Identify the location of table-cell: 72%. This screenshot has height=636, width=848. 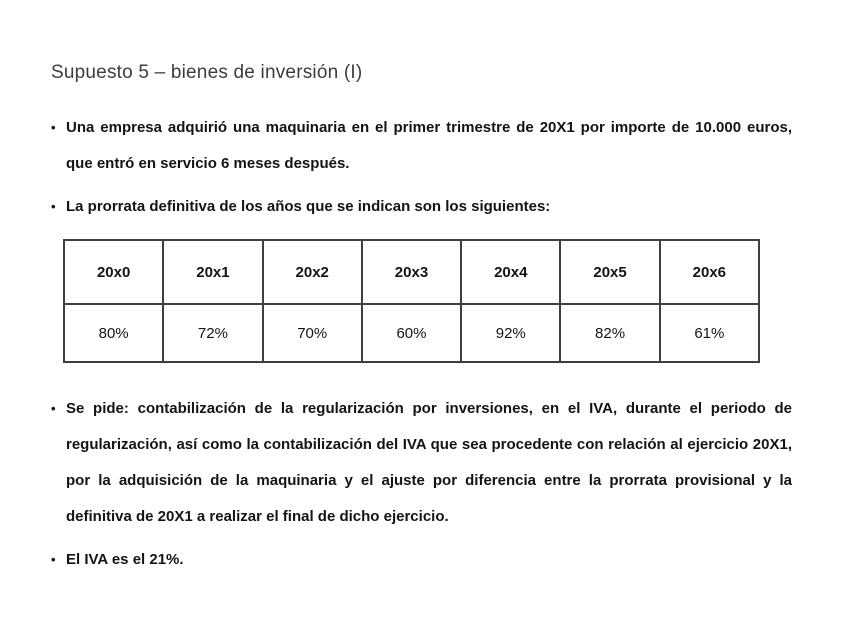
(213, 333).